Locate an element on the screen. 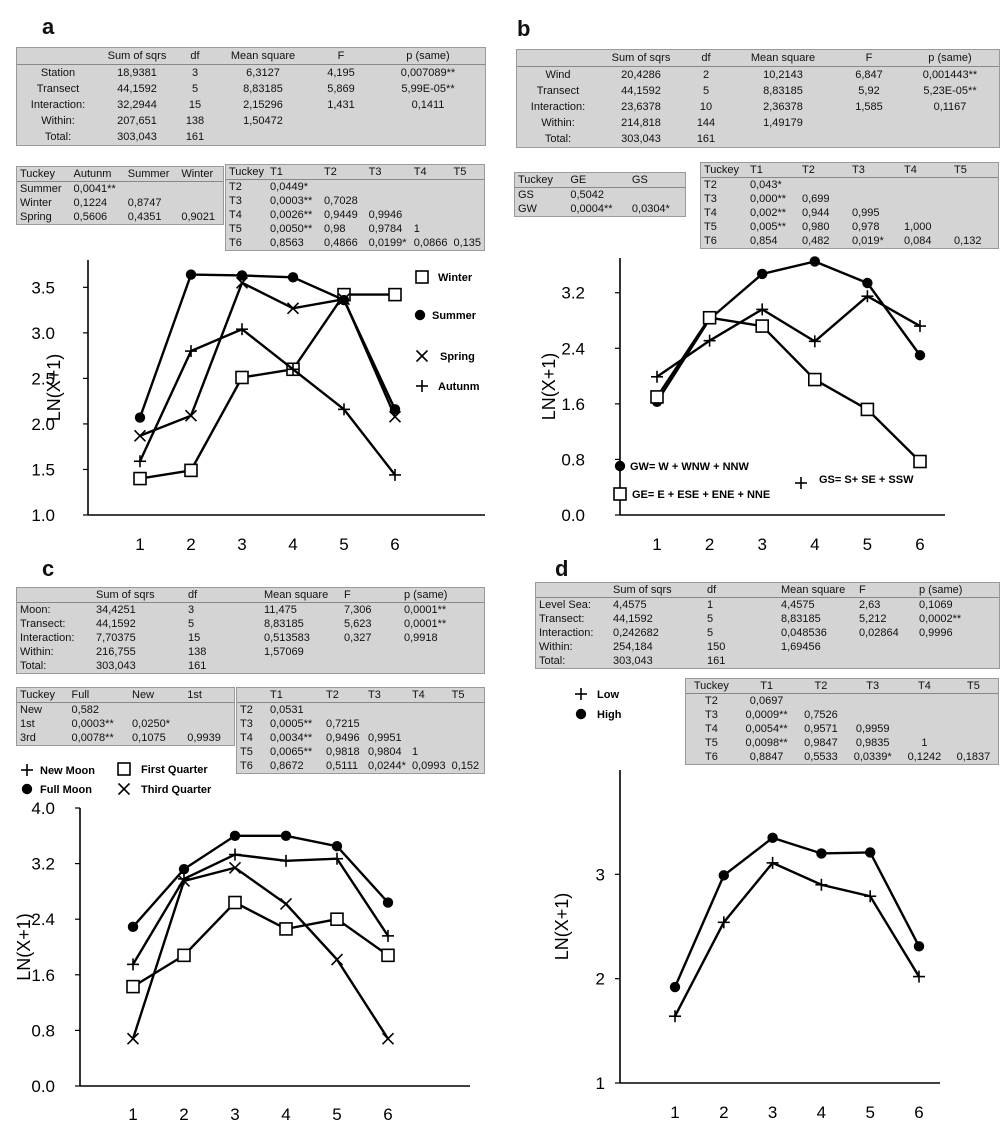 This screenshot has height=1138, width=1005. table-row: T4 0,0034** 0,9496 0,9951 is located at coordinates (321, 738).